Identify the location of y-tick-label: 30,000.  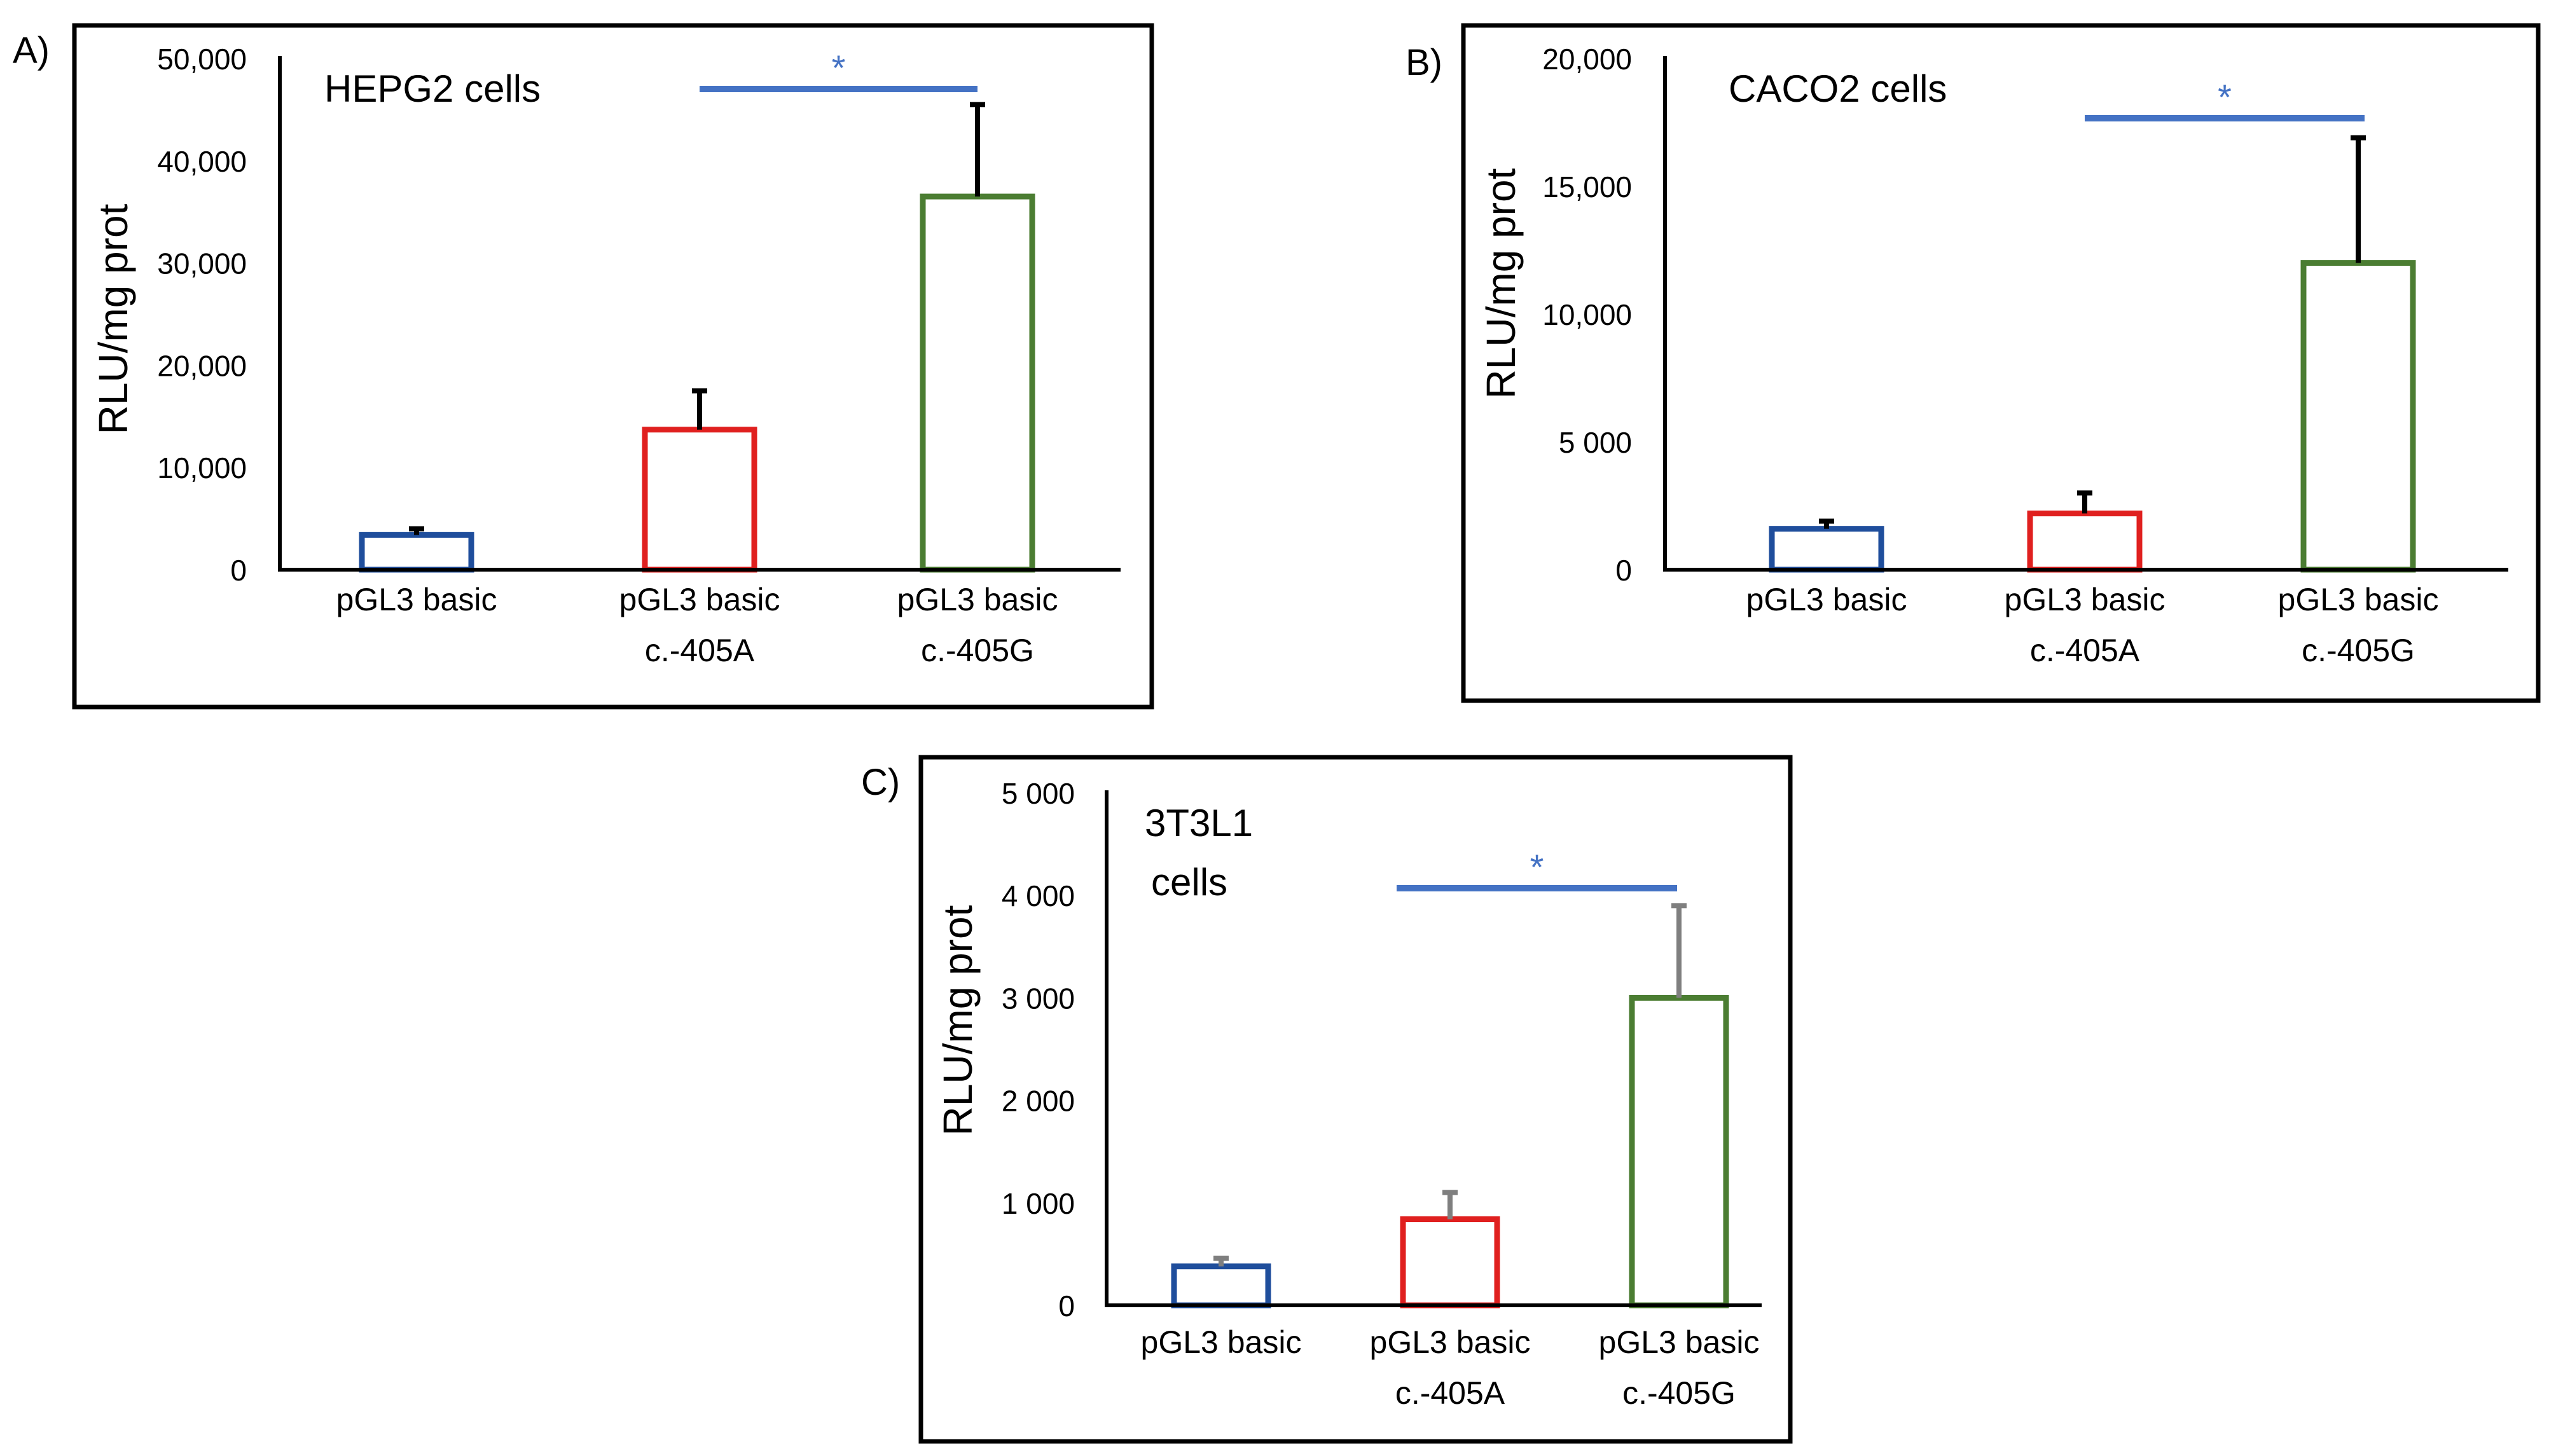
(202, 263).